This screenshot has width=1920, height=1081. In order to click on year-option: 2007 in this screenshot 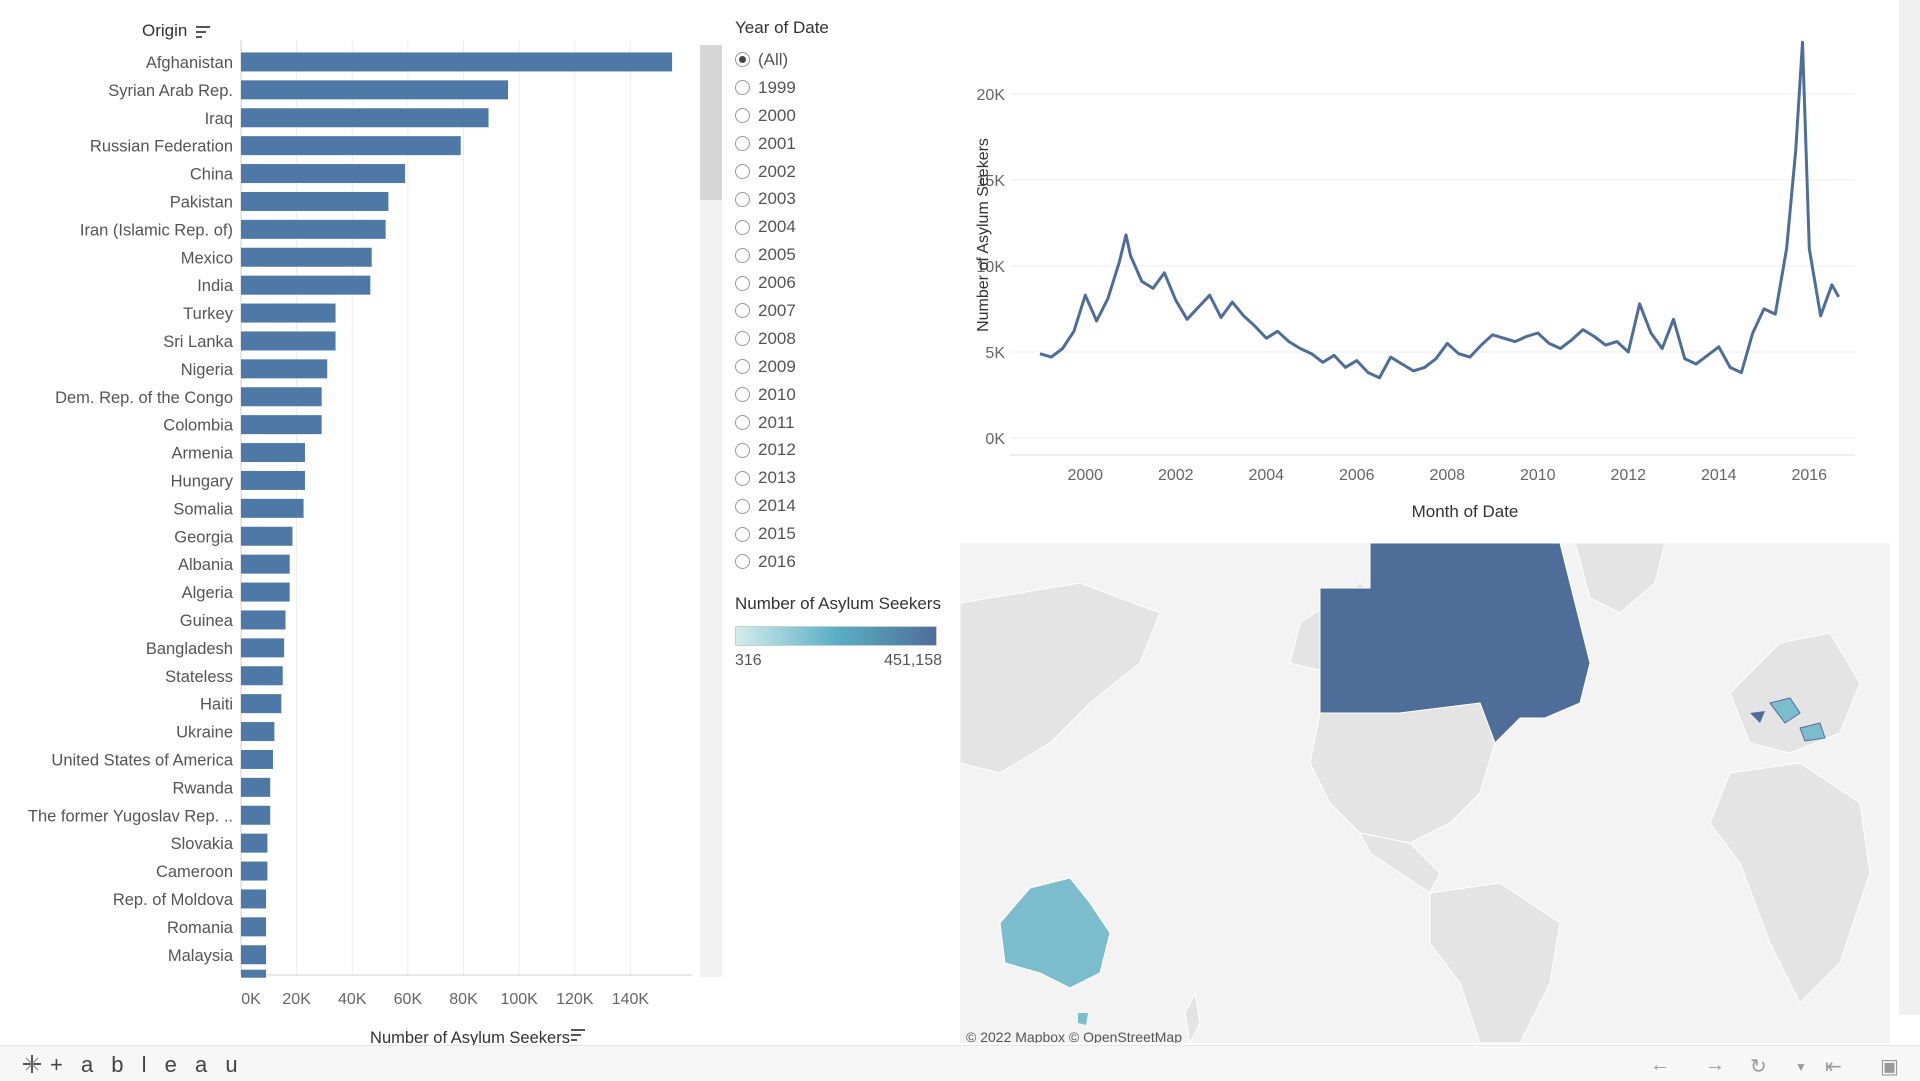, I will do `click(845, 311)`.